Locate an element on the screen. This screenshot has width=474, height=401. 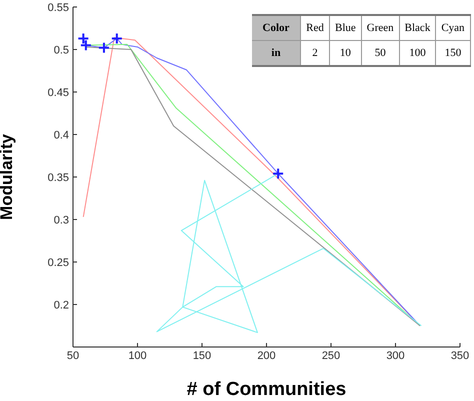
x-tick-label: 350 is located at coordinates (460, 356).